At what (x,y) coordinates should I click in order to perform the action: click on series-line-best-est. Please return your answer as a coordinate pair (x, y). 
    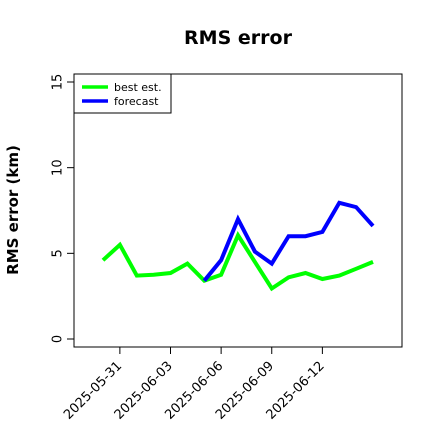
    Looking at the image, I should click on (237, 261).